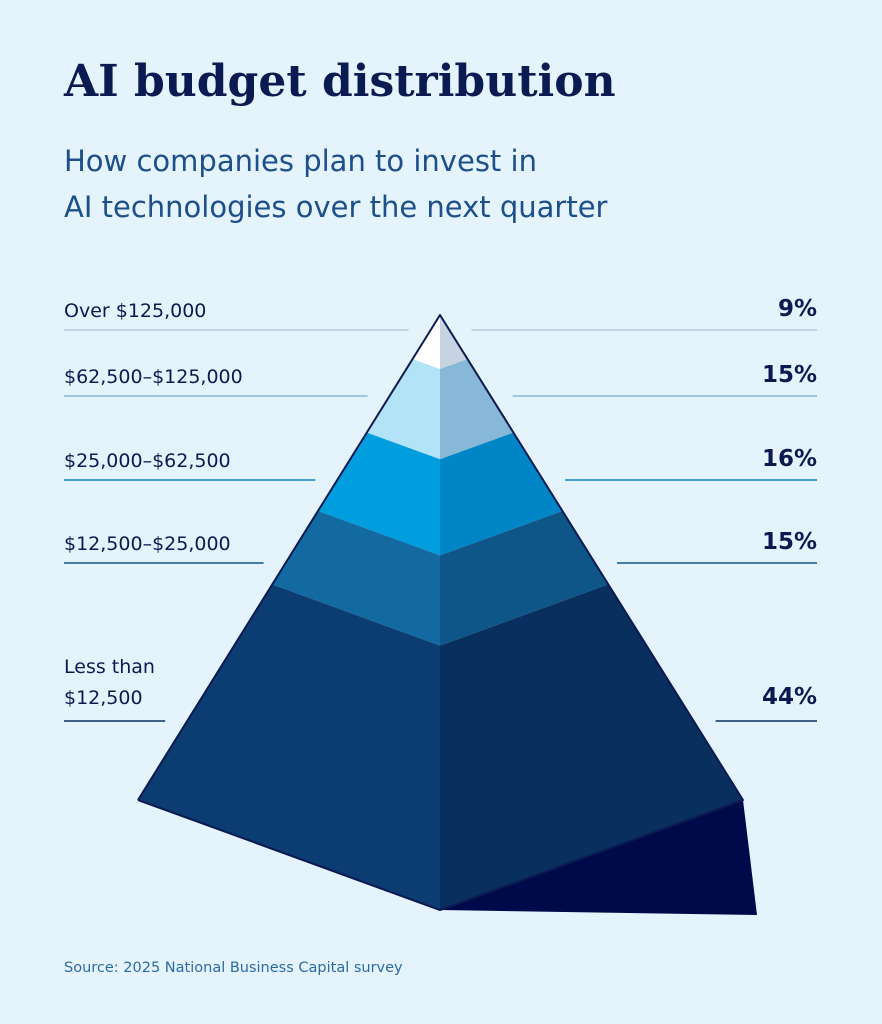  What do you see at coordinates (598, 857) in the screenshot?
I see `pyramid-shadow` at bounding box center [598, 857].